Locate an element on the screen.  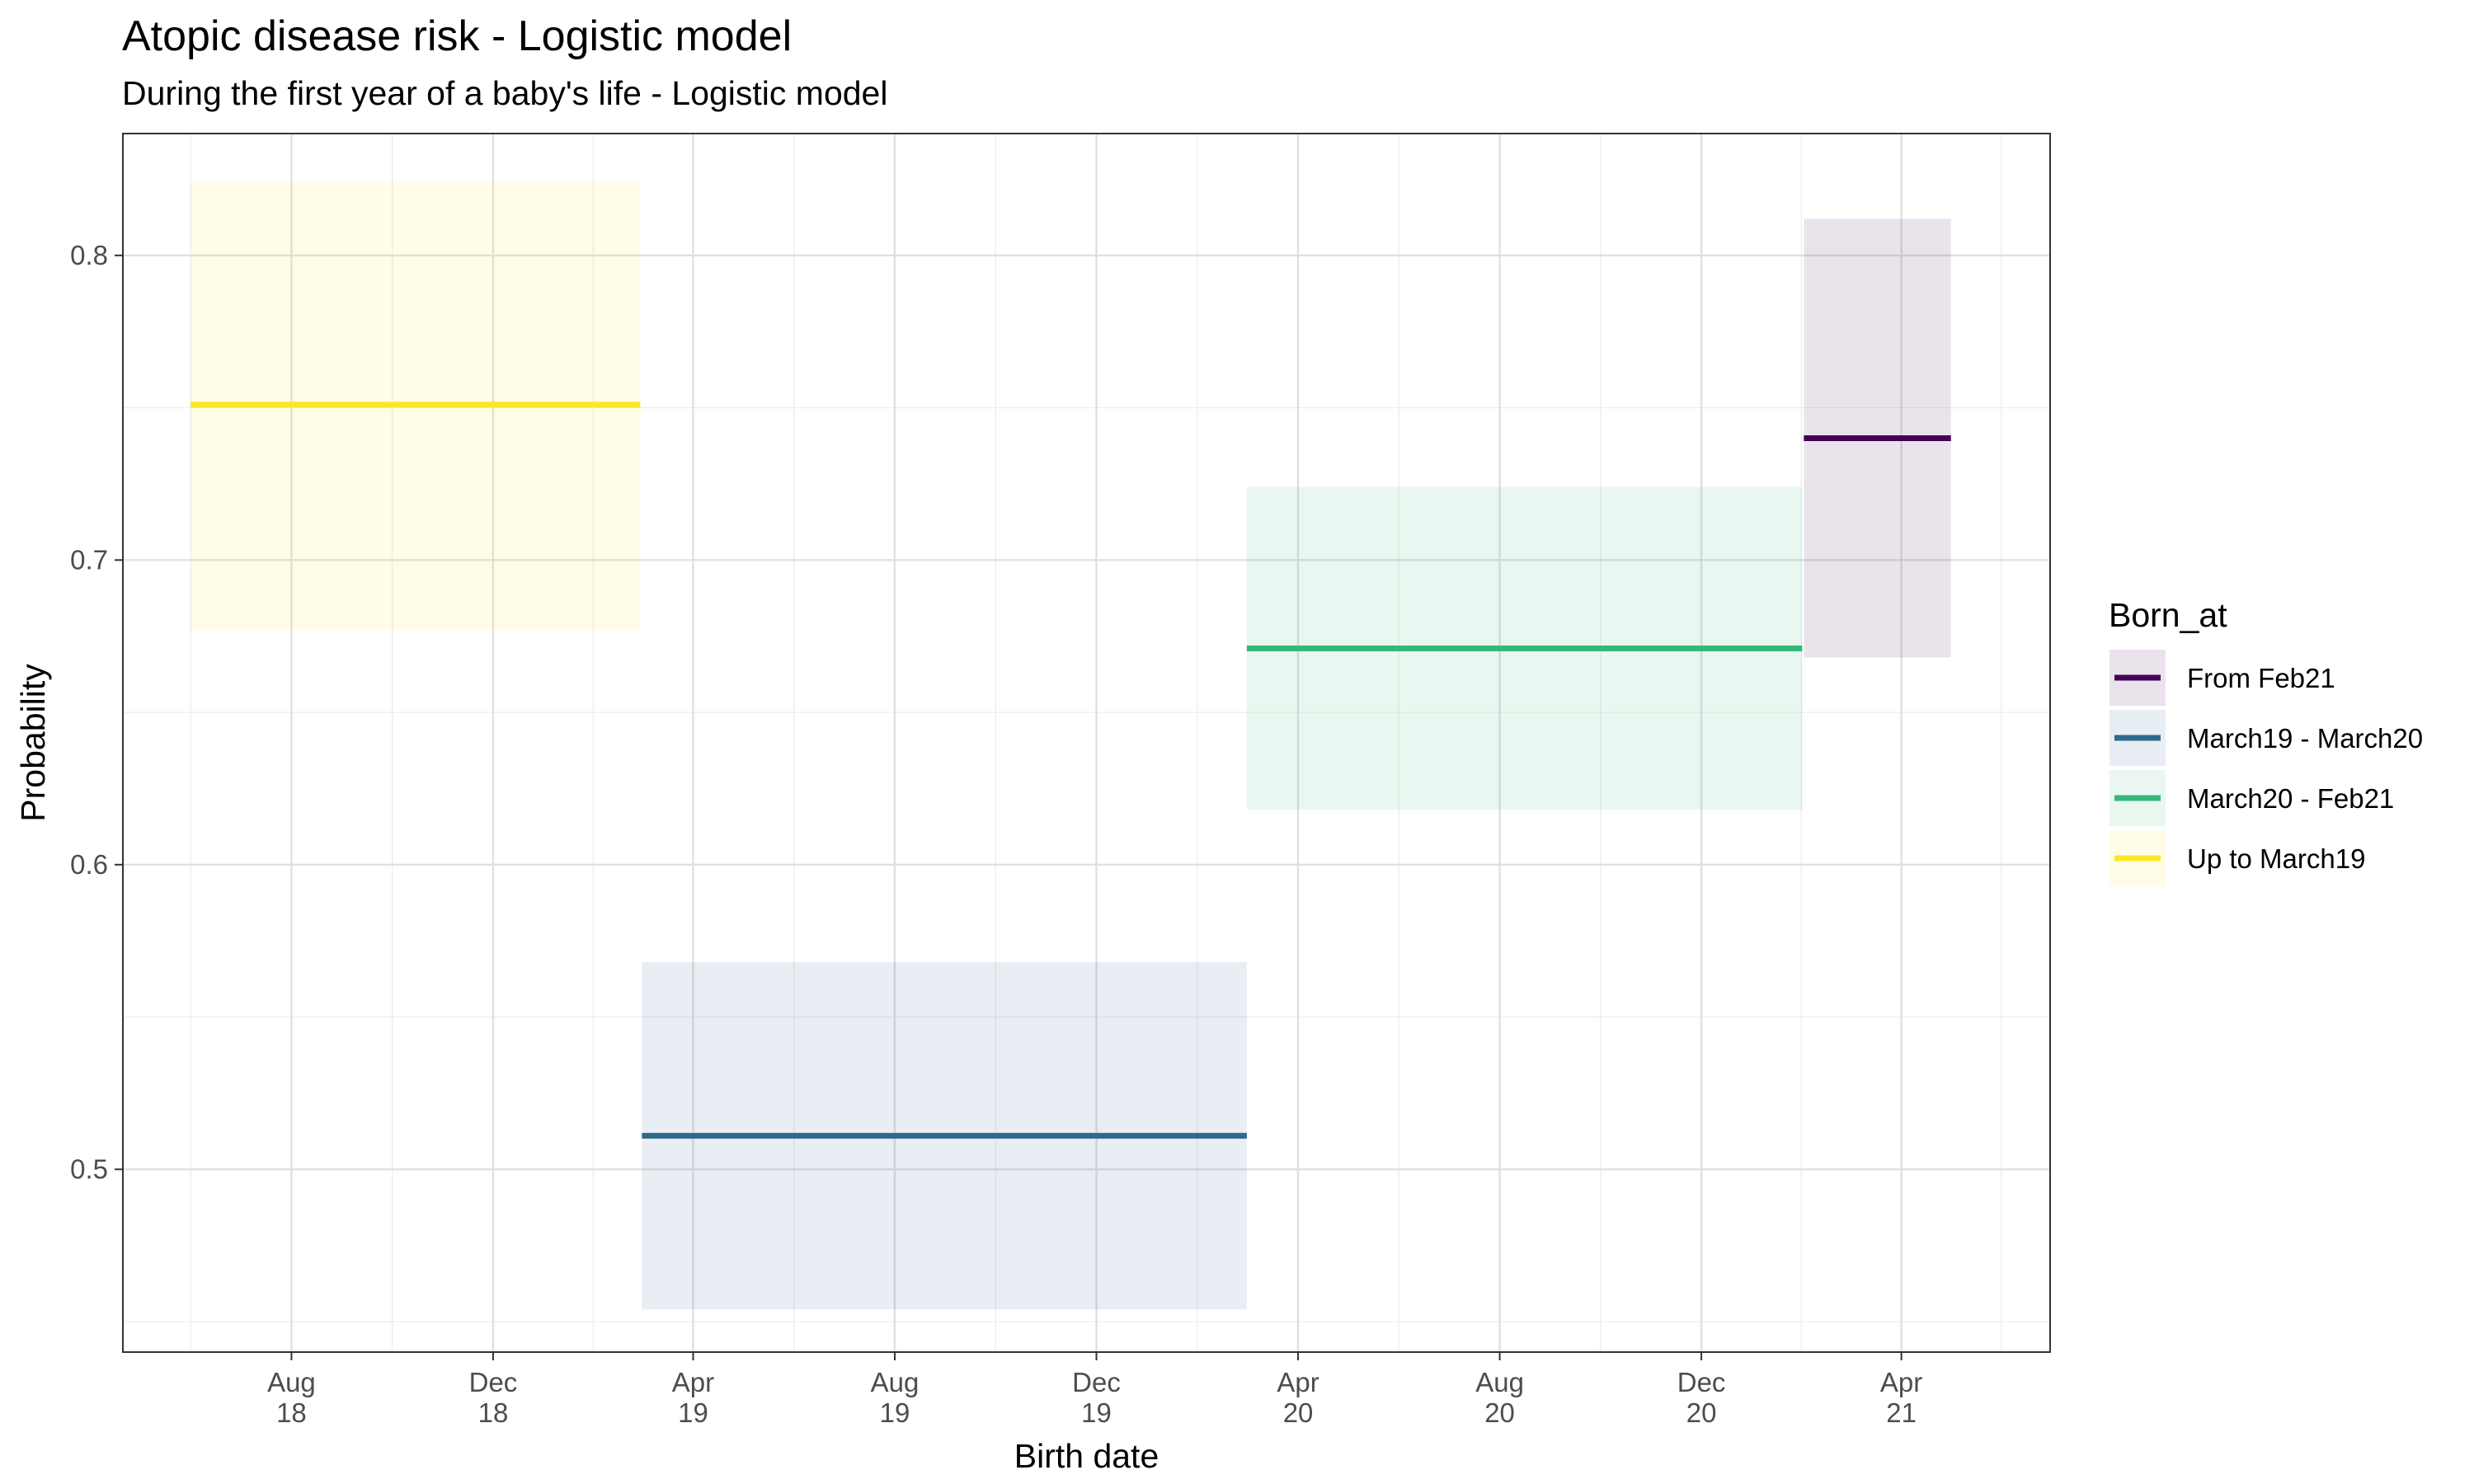
y-axis-title: Probability is located at coordinates (33, 743).